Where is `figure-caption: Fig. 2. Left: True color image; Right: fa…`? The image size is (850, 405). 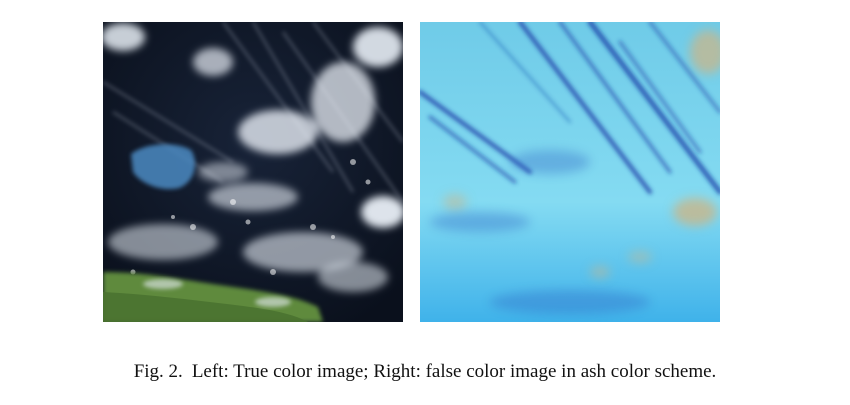 figure-caption: Fig. 2. Left: True color image; Right: fa… is located at coordinates (425, 372).